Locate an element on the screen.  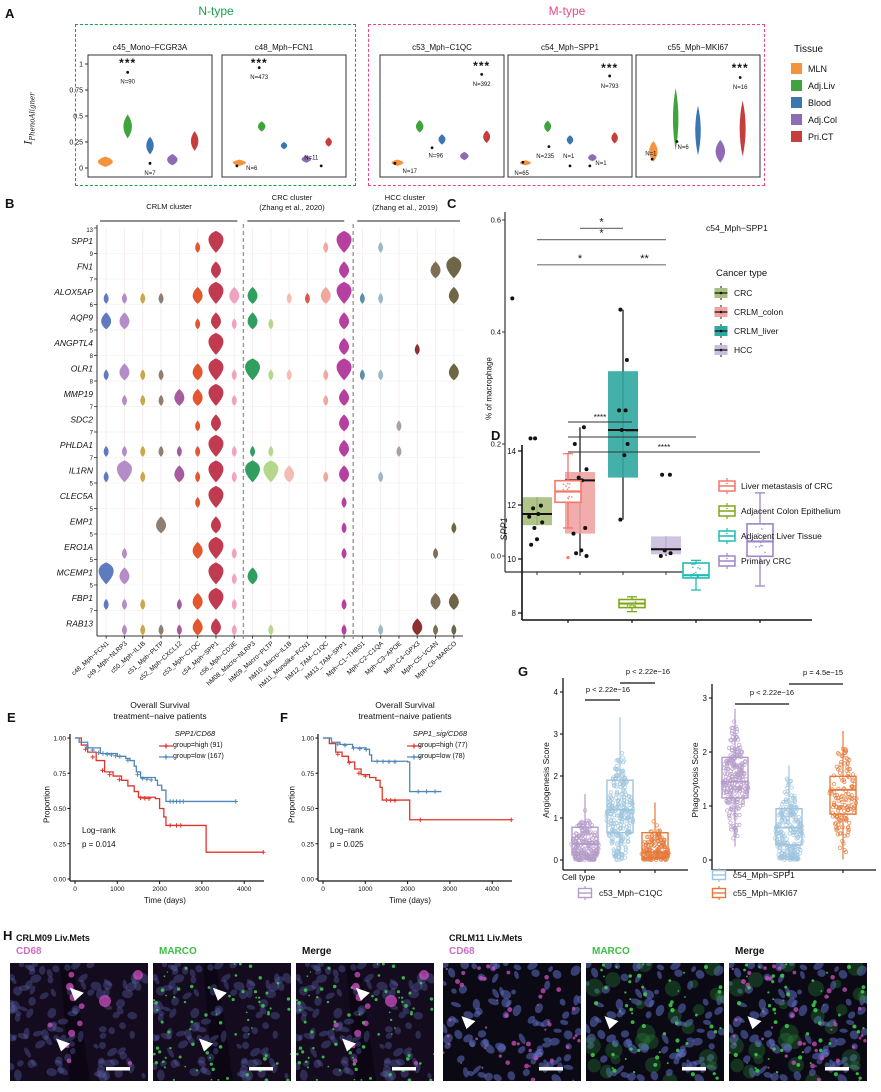
legend-c55-label: c55_Mph−MKI67 is located at coordinates (765, 893).